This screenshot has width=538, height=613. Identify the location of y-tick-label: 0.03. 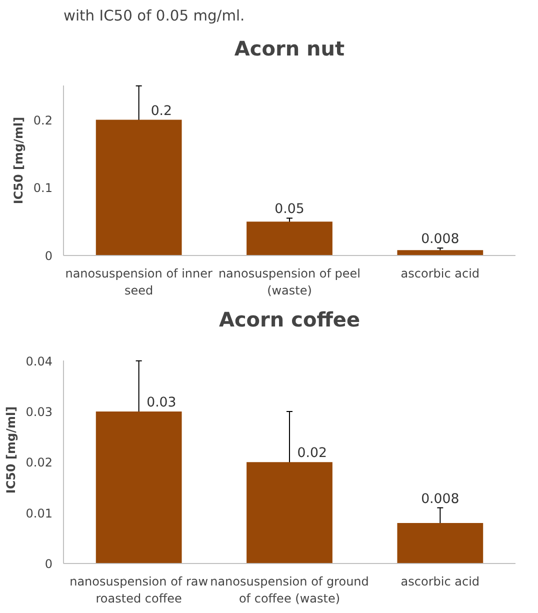
(39, 411).